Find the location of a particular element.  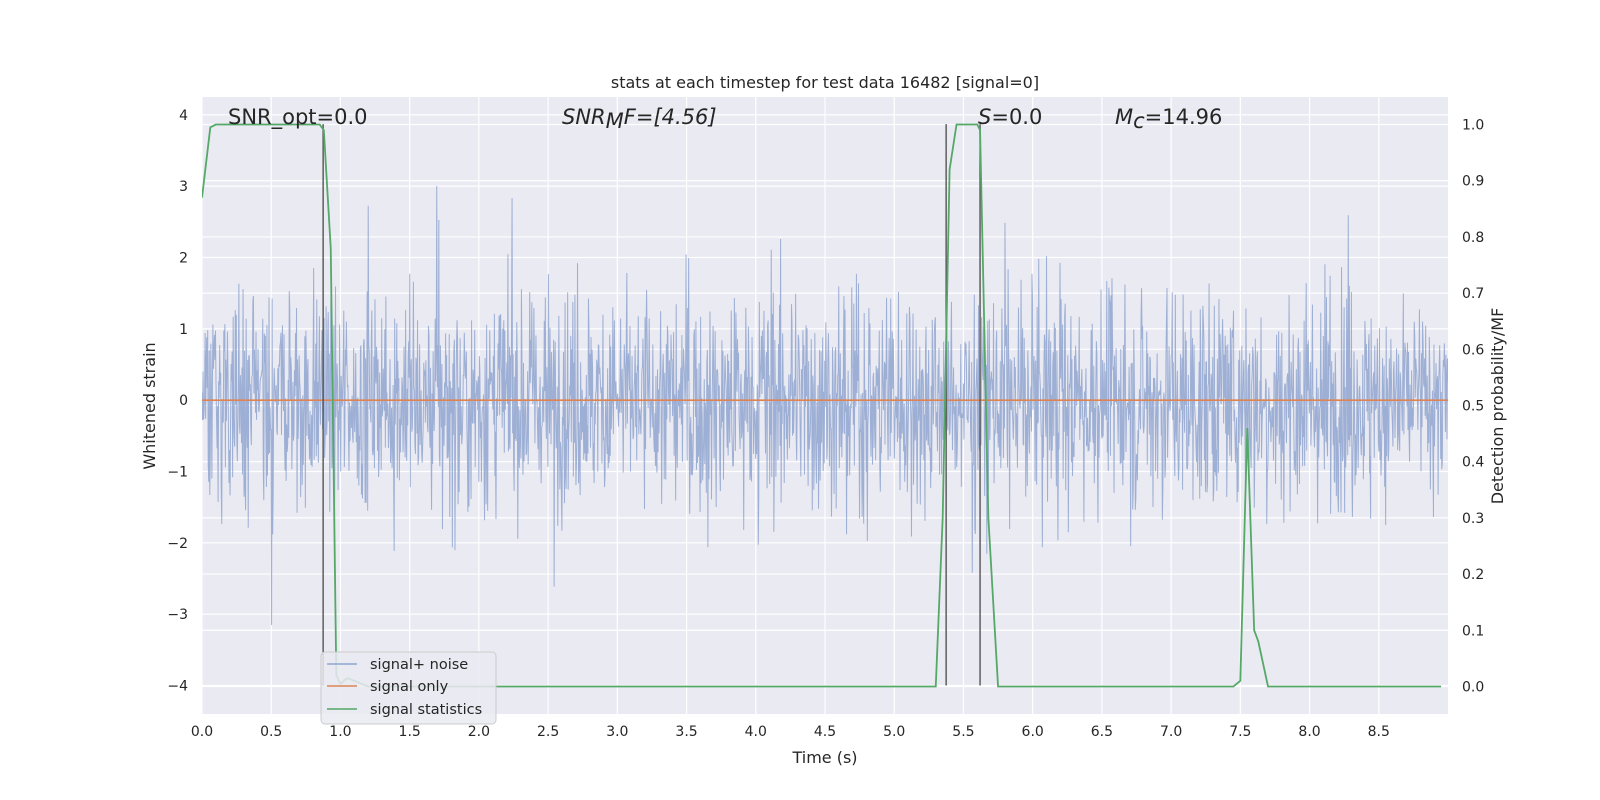

y-left-tick-label: 4 is located at coordinates (183, 116).